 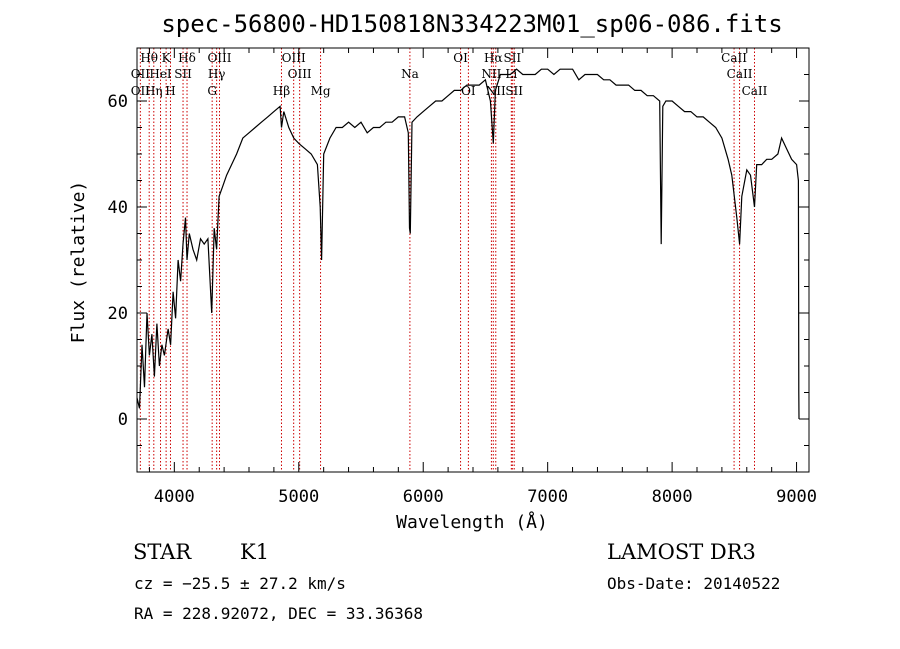 I want to click on line-label: NII, so click(x=491, y=74).